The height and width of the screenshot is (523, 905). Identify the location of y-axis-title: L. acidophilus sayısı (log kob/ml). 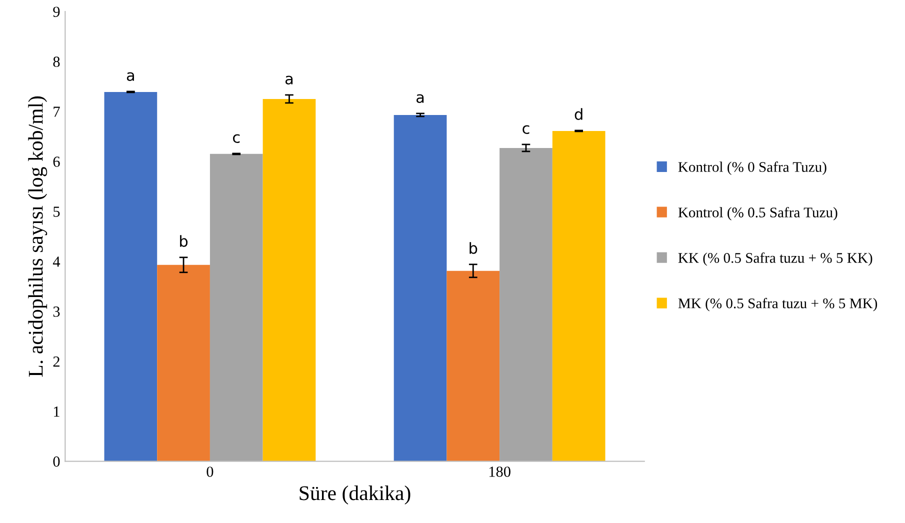
(38, 236).